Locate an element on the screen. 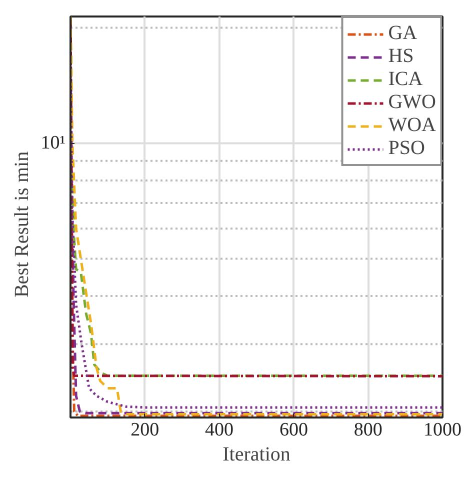 Image resolution: width=464 pixels, height=477 pixels. legend-label: HS is located at coordinates (401, 56).